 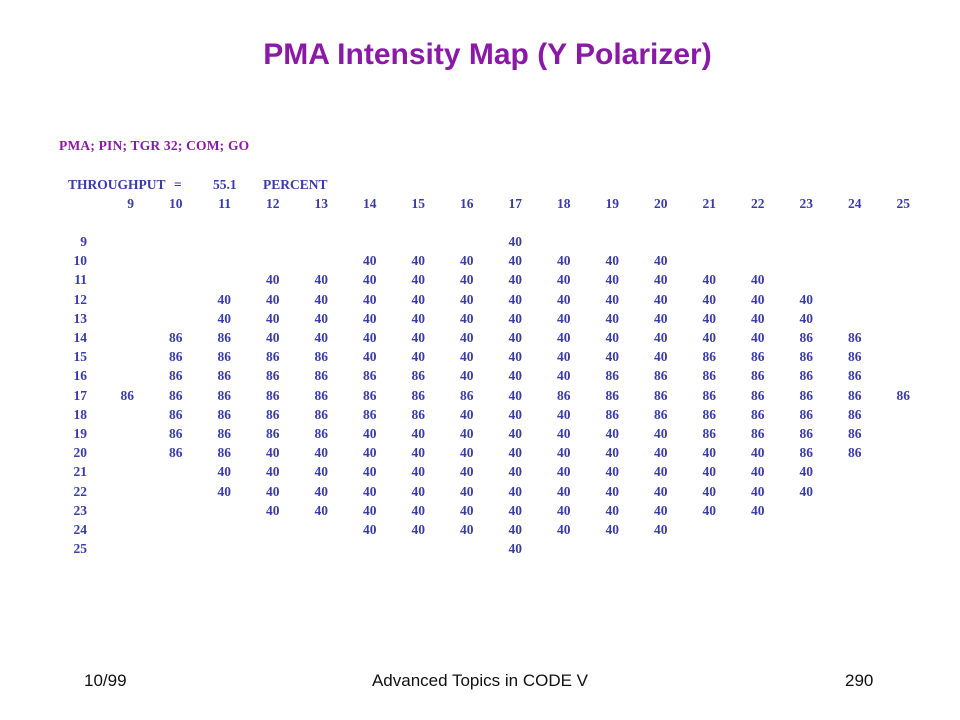 I want to click on column-header: 16, so click(x=467, y=203).